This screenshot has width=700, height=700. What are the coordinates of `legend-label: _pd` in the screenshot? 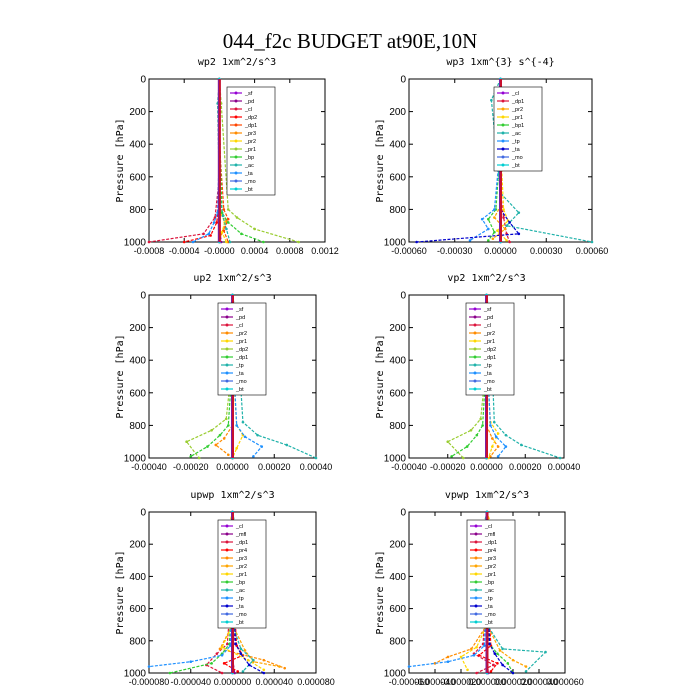 It's located at (488, 318).